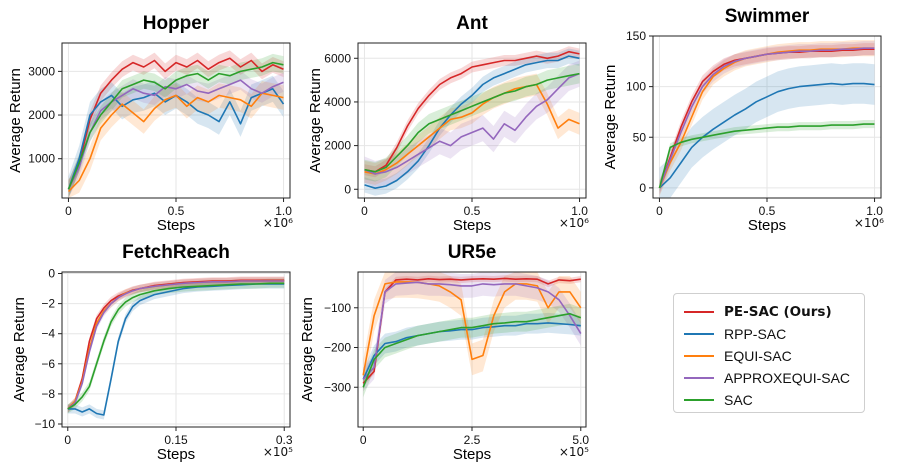  I want to click on ant-band-sac, so click(472, 122).